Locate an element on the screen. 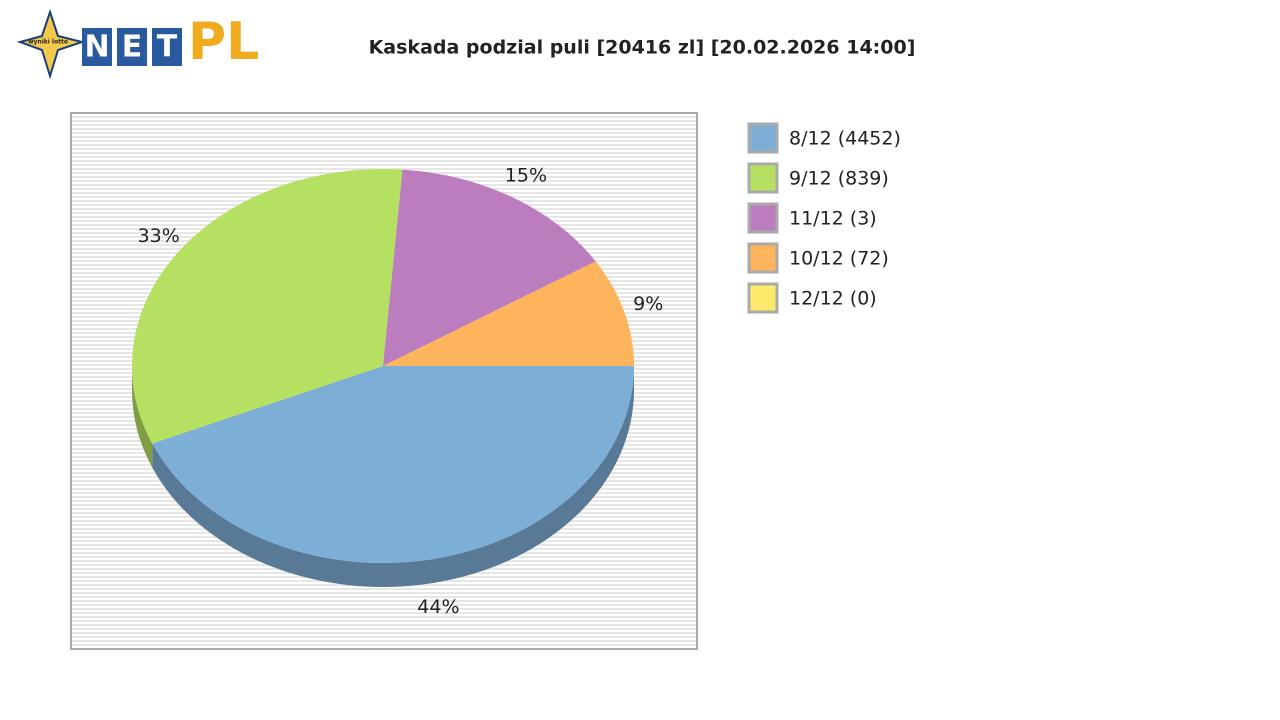  logo-star is located at coordinates (51, 44).